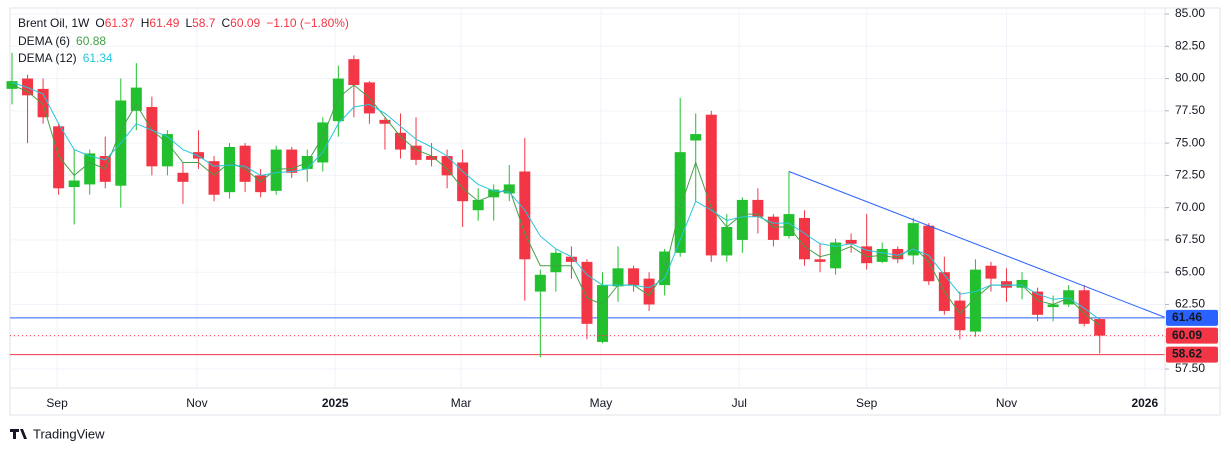  I want to click on h-letter: H, so click(145, 23).